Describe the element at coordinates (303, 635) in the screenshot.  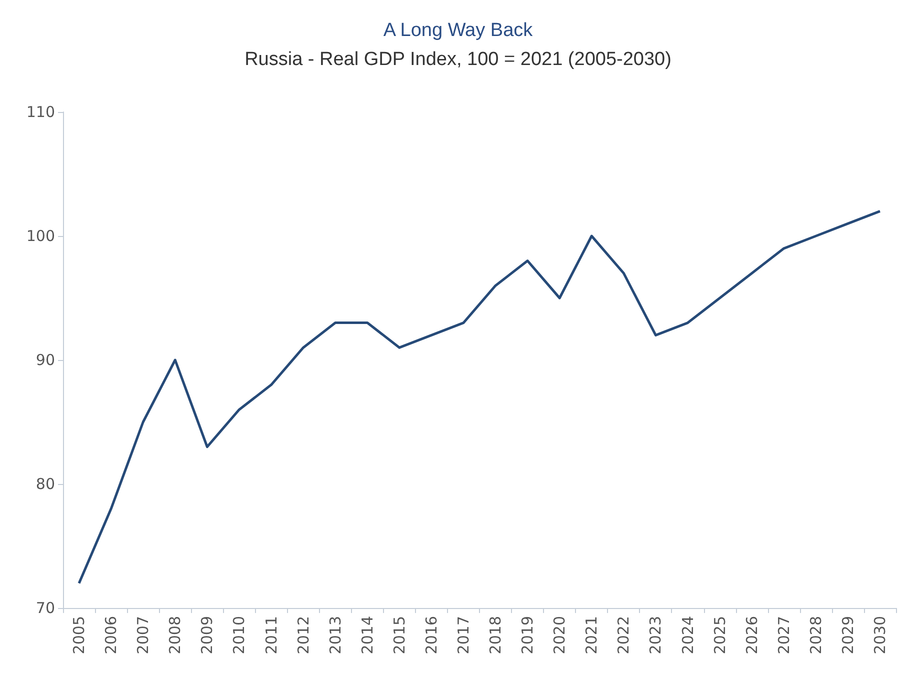
I see `x-tick-label: 2012` at that location.